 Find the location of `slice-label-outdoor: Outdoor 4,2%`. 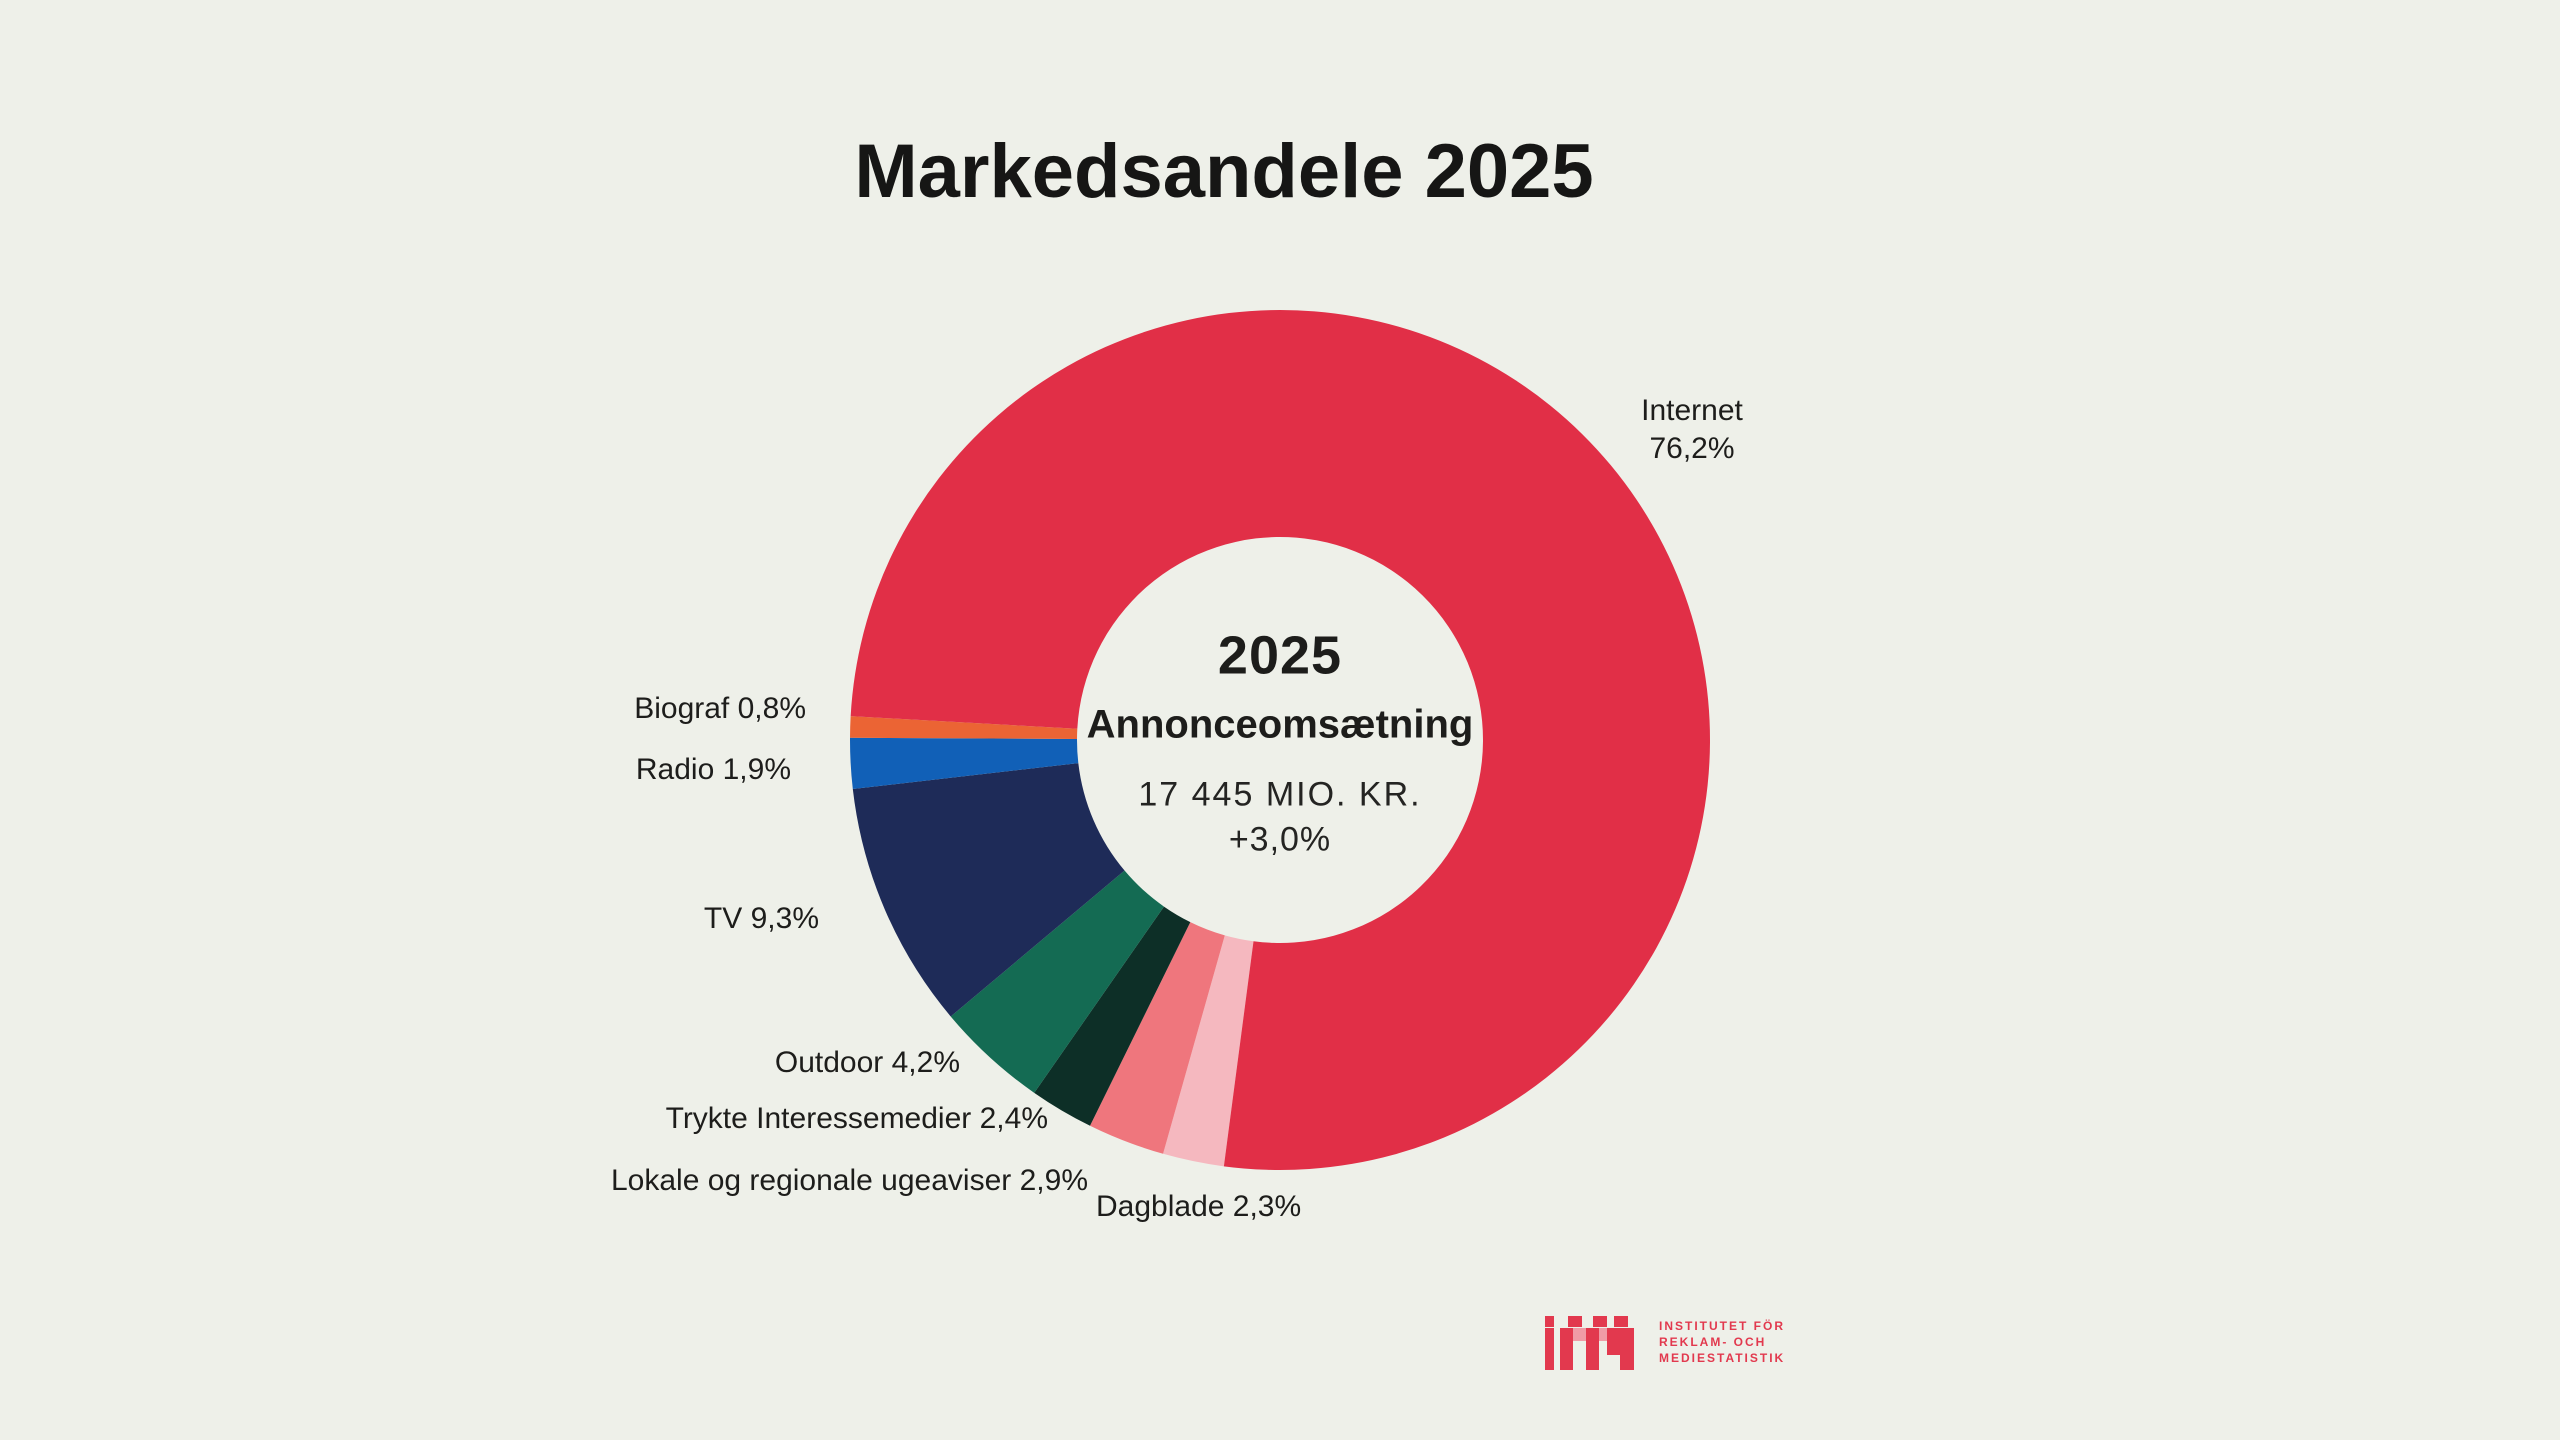

slice-label-outdoor: Outdoor 4,2% is located at coordinates (867, 1062).